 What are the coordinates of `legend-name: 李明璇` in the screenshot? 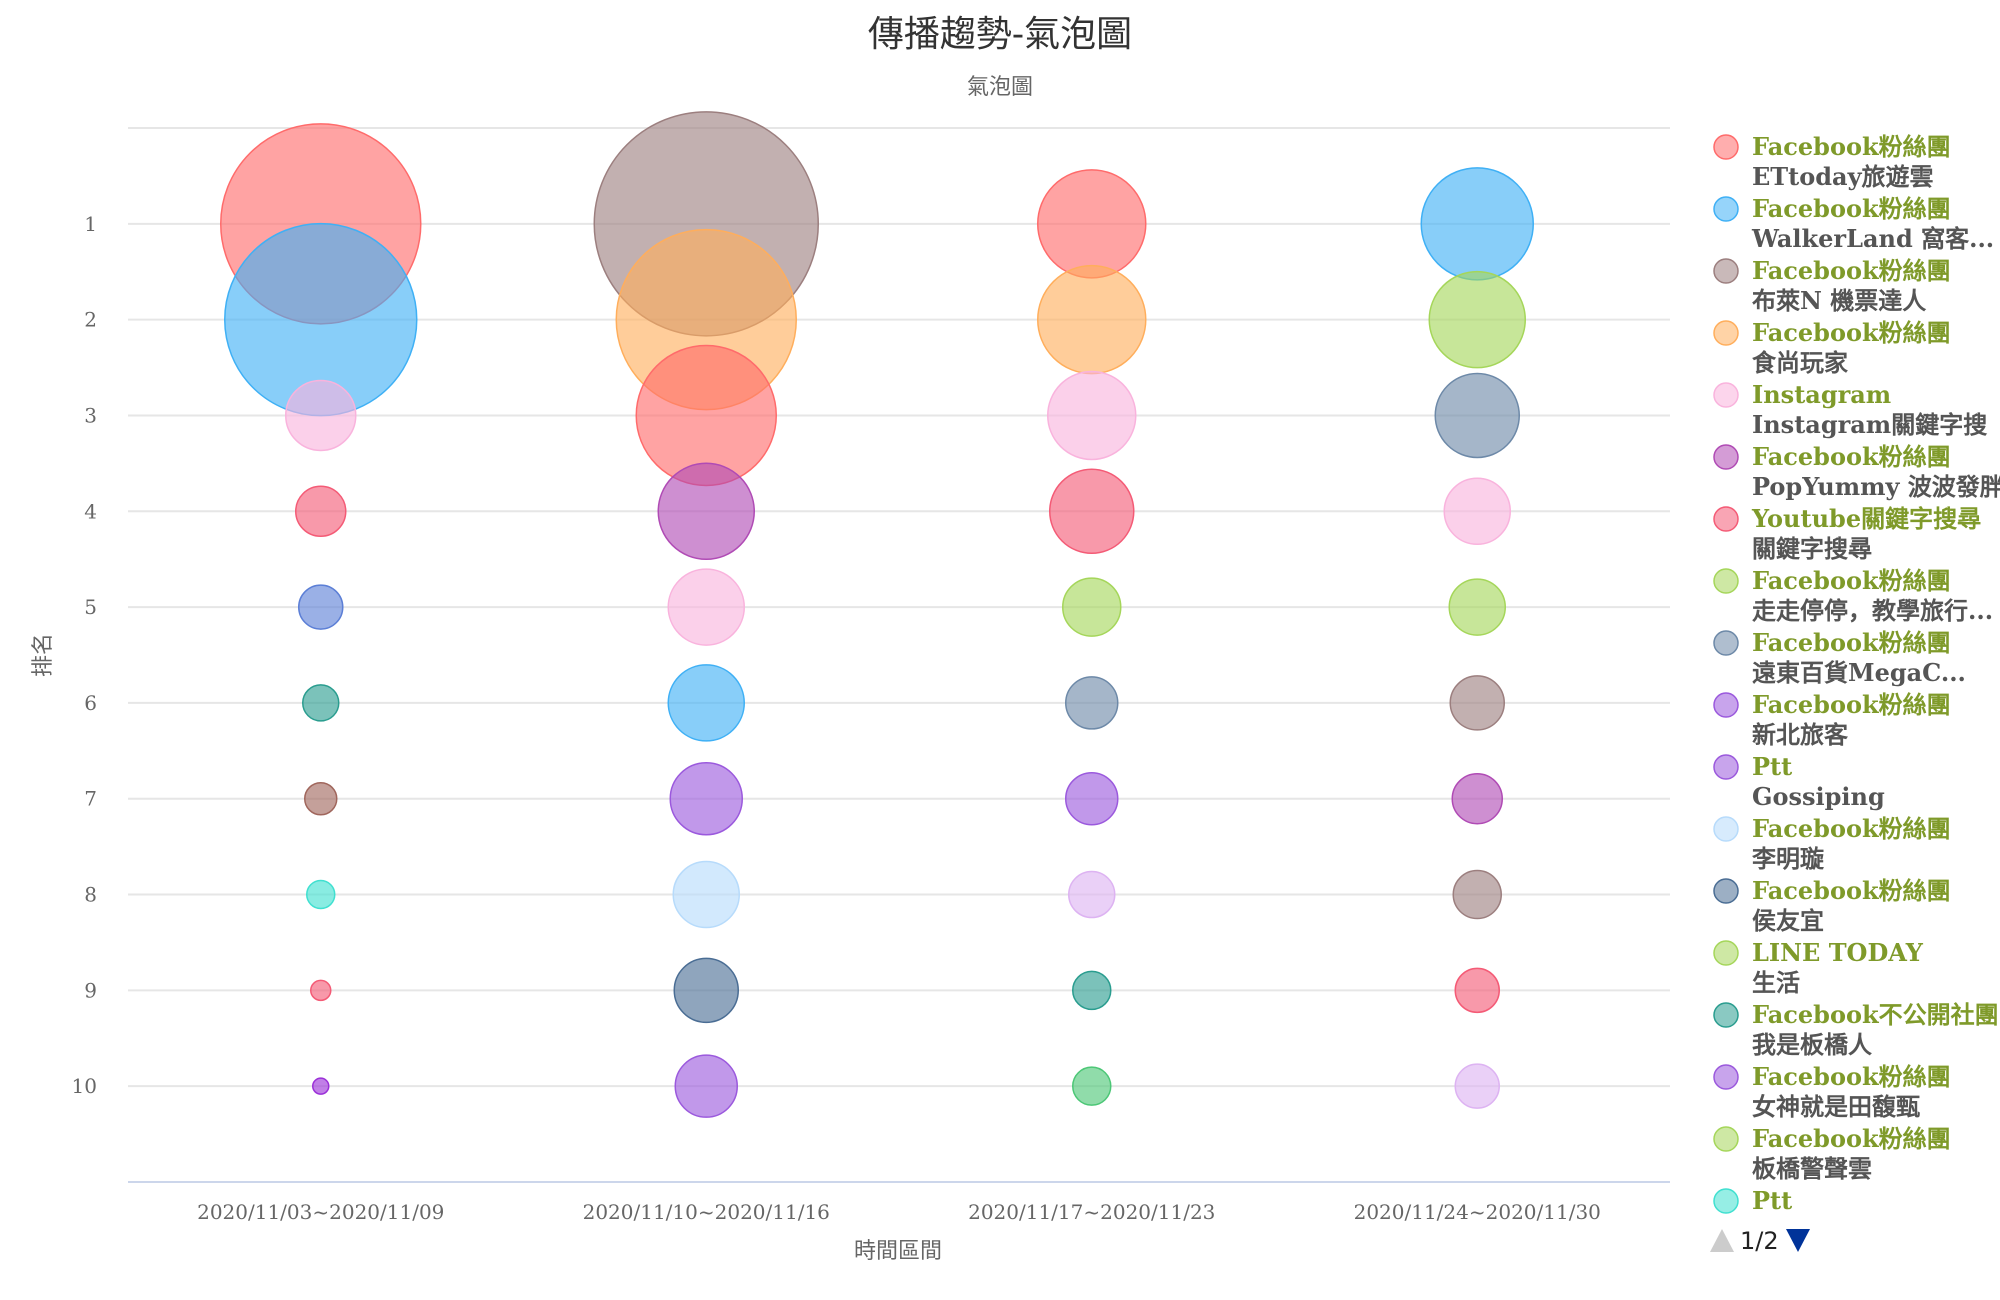 It's located at (1788, 858).